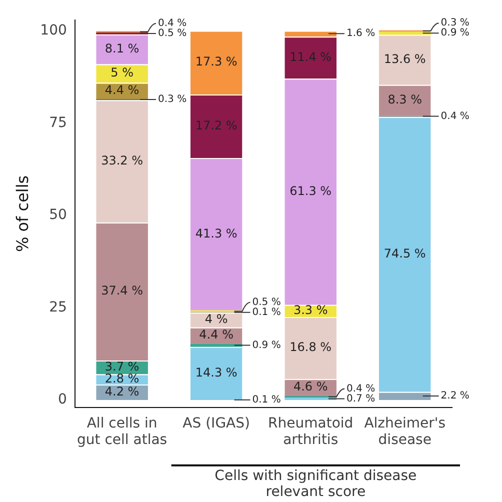  What do you see at coordinates (311, 191) in the screenshot?
I see `data-label: 61.3 %` at bounding box center [311, 191].